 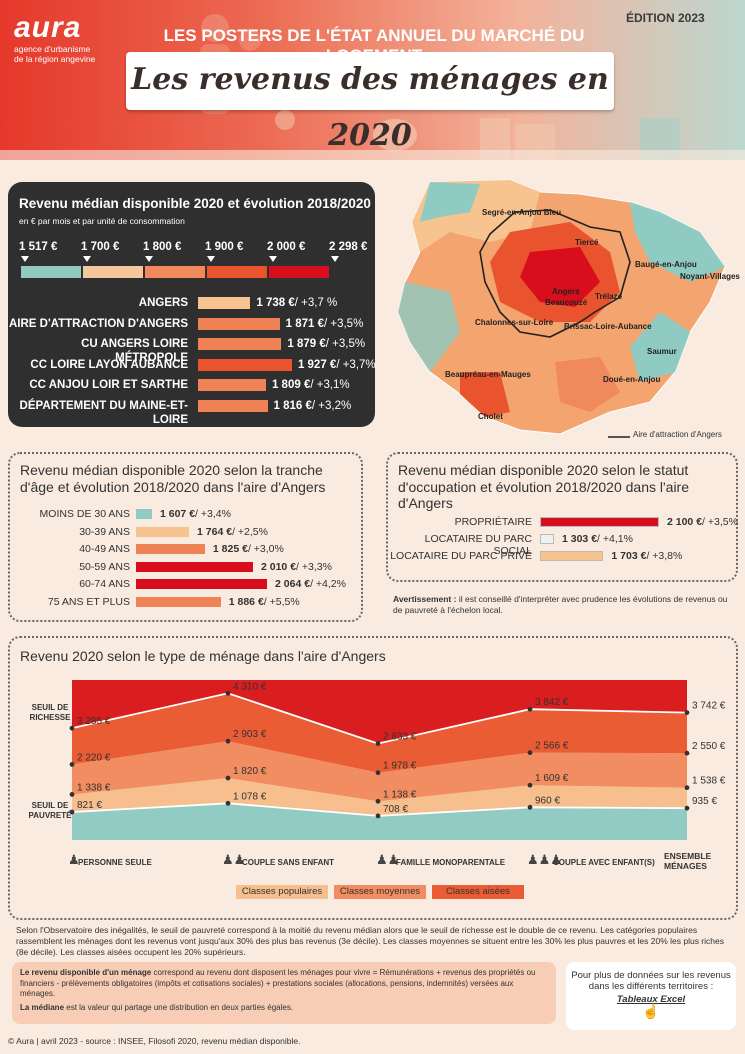 What do you see at coordinates (286, 247) in the screenshot?
I see `scale-label: 2 000 €` at bounding box center [286, 247].